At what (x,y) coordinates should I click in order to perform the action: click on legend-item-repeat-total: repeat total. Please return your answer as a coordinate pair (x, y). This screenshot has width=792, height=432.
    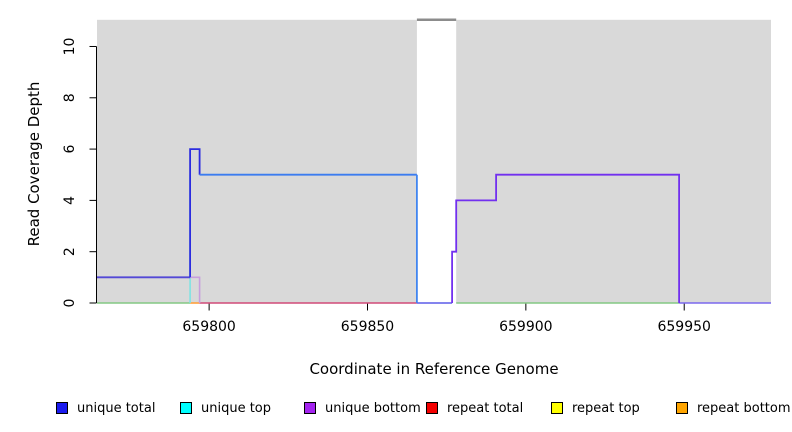
    Looking at the image, I should click on (474, 408).